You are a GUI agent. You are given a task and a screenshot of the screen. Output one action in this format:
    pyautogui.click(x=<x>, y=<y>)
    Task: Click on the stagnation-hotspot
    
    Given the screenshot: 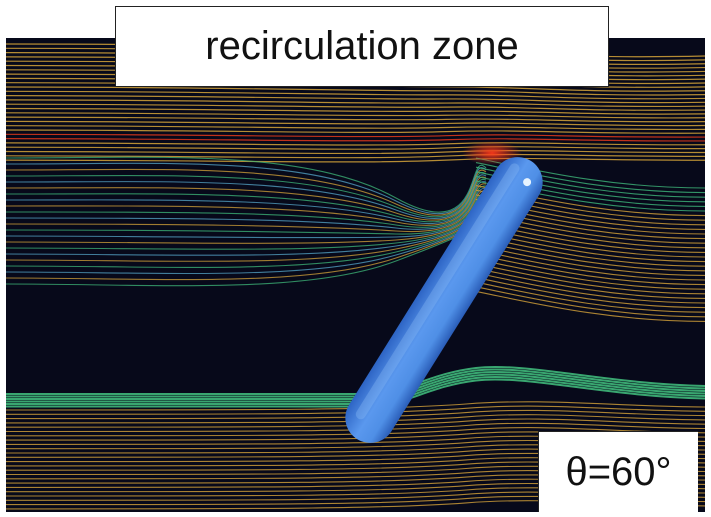 What is the action you would take?
    pyautogui.click(x=492, y=153)
    